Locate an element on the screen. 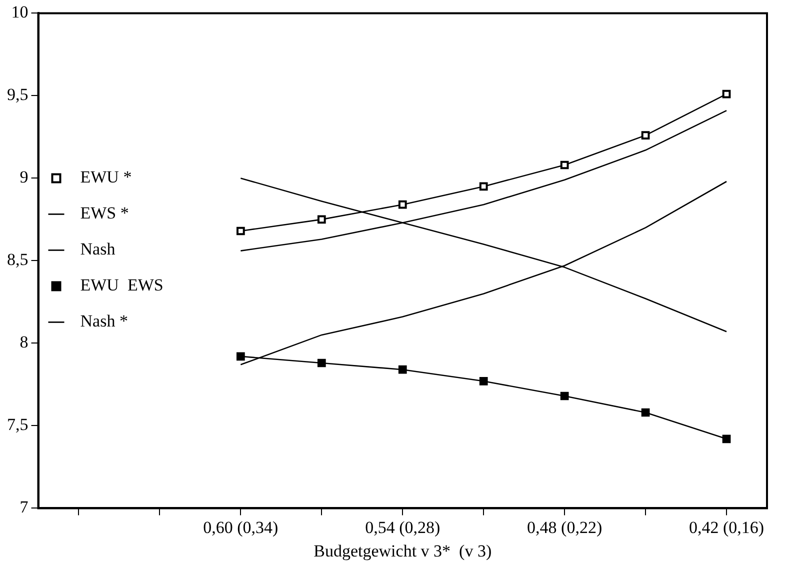  legend-label: EWU EWS is located at coordinates (122, 285).